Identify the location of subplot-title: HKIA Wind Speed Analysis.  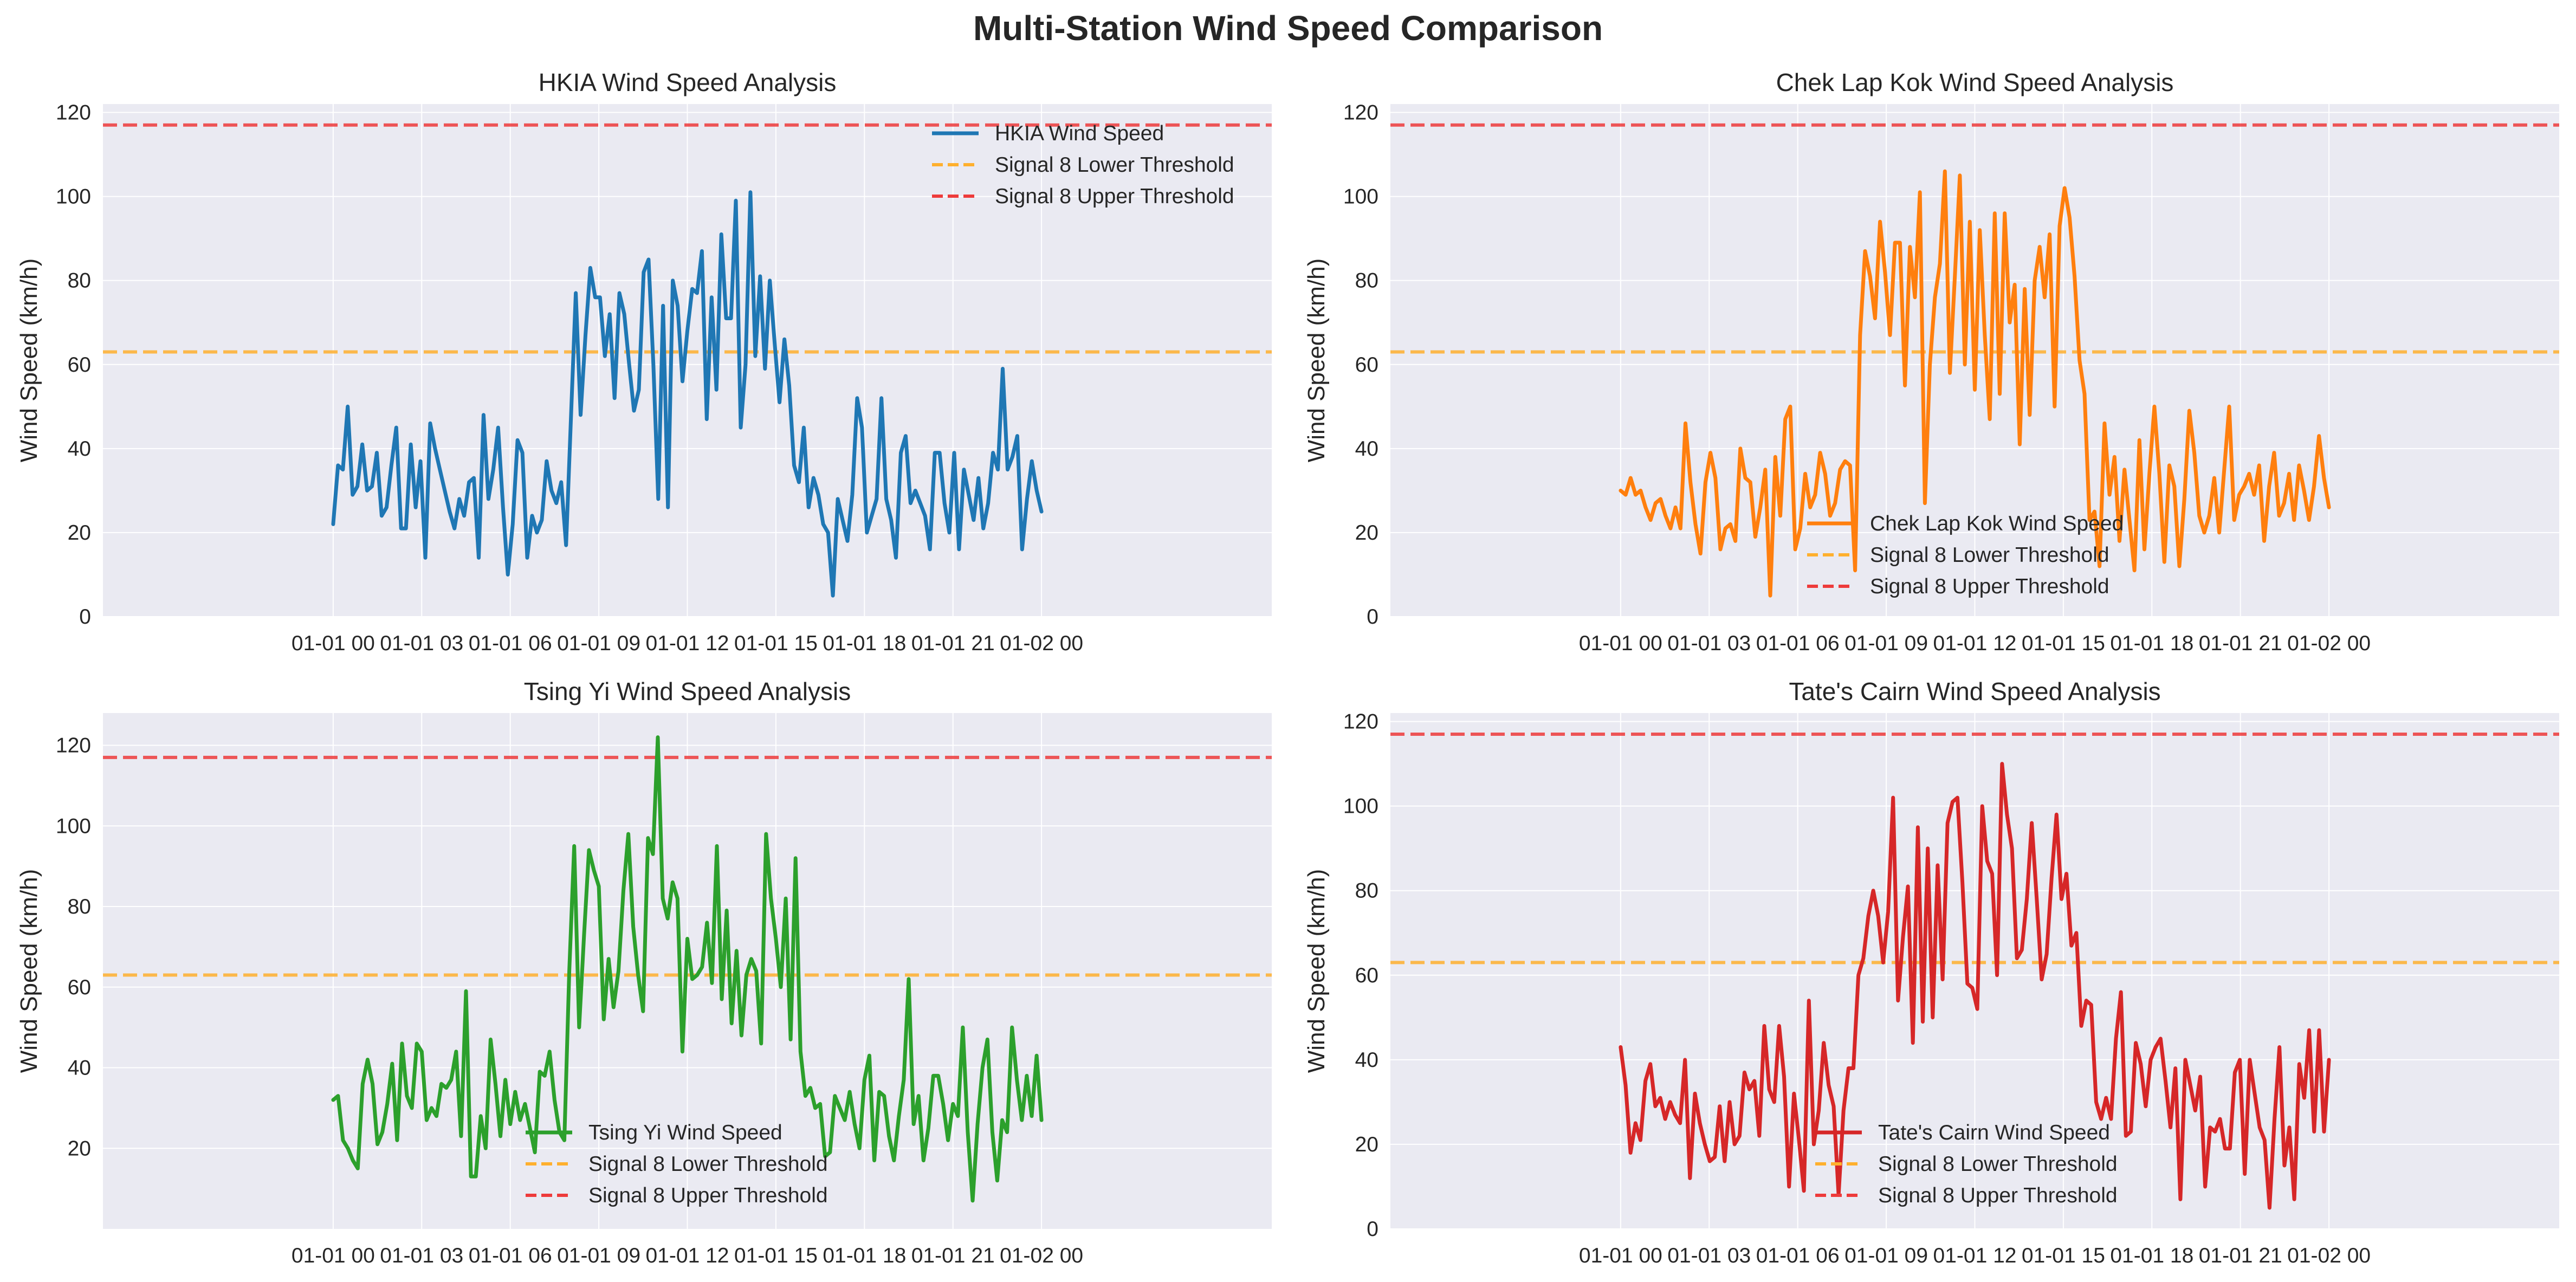
(688, 82).